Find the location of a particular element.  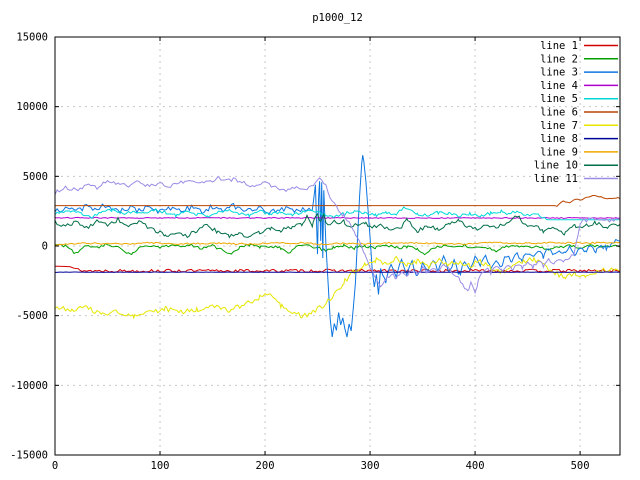

x-tick-label-200: 200 is located at coordinates (265, 466).